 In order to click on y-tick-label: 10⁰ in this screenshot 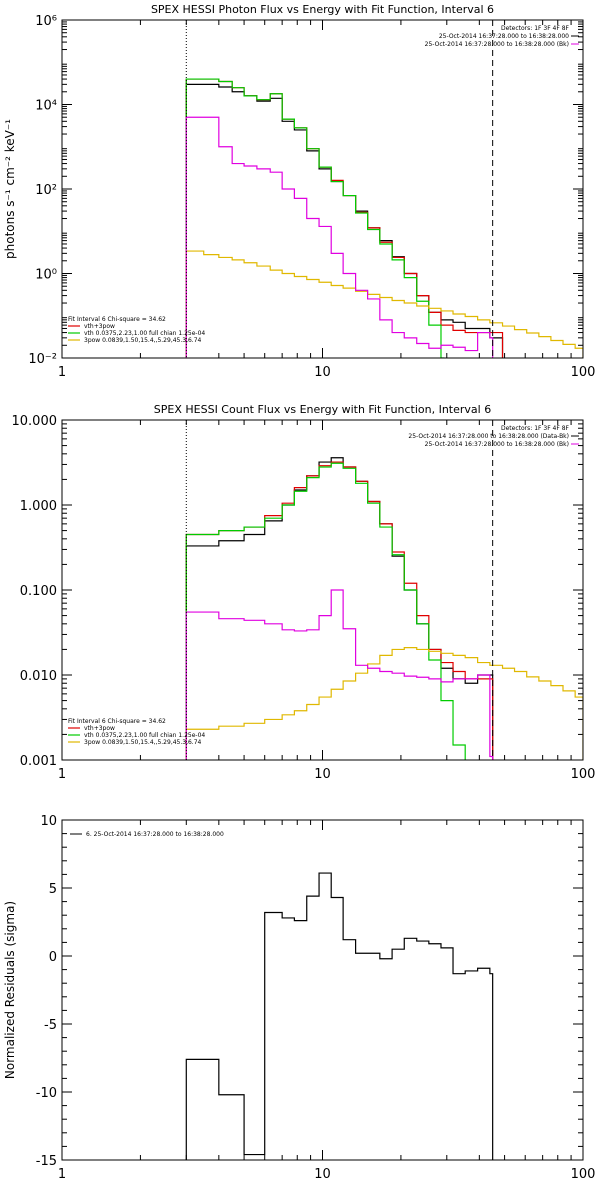, I will do `click(46, 275)`.